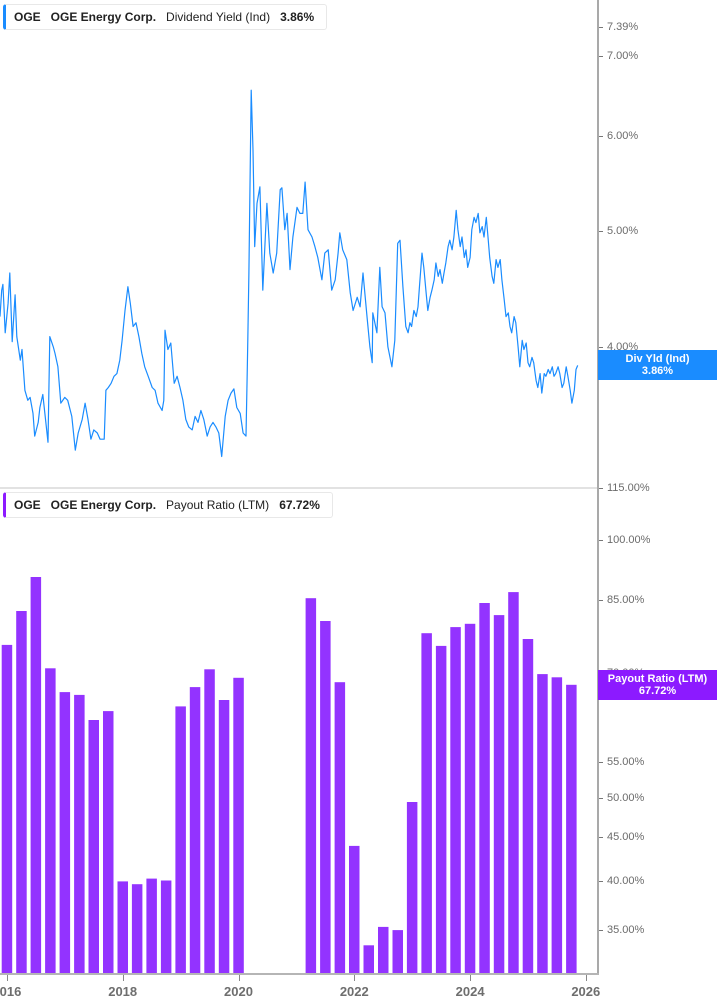 Image resolution: width=717 pixels, height=1005 pixels. I want to click on legend-value: 67.72%, so click(299, 505).